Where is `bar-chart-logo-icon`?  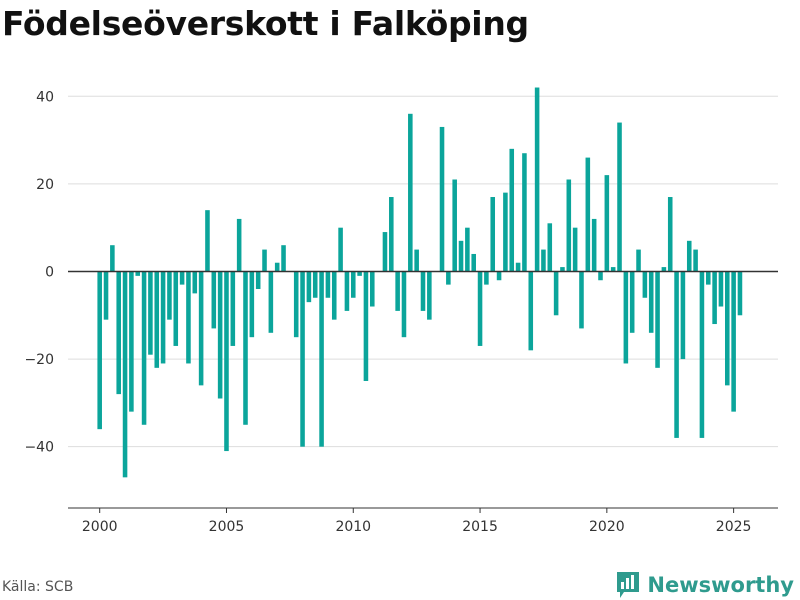
bar-chart-logo-icon is located at coordinates (628, 585).